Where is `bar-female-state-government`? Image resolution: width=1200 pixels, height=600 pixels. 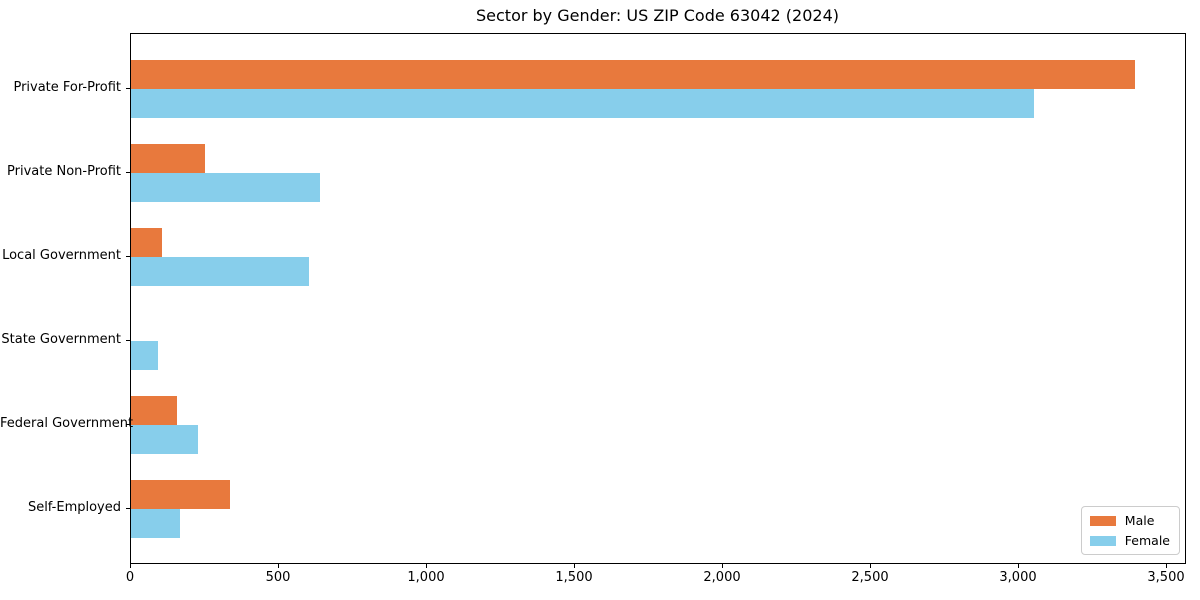 bar-female-state-government is located at coordinates (144, 355).